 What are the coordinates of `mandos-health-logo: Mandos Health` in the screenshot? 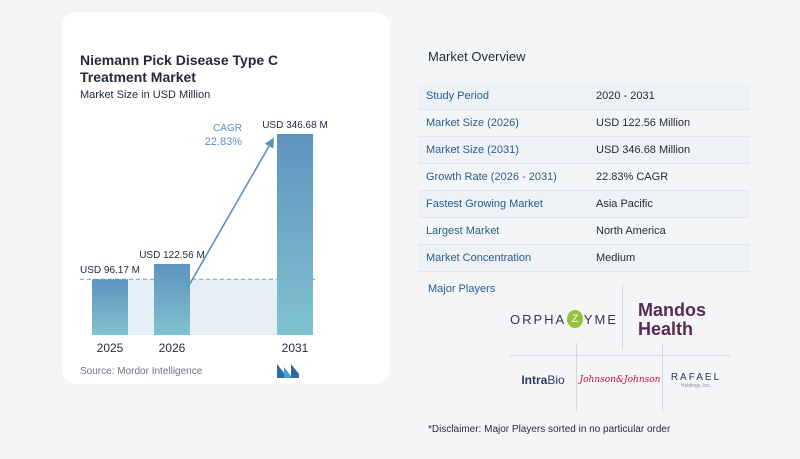 It's located at (680, 320).